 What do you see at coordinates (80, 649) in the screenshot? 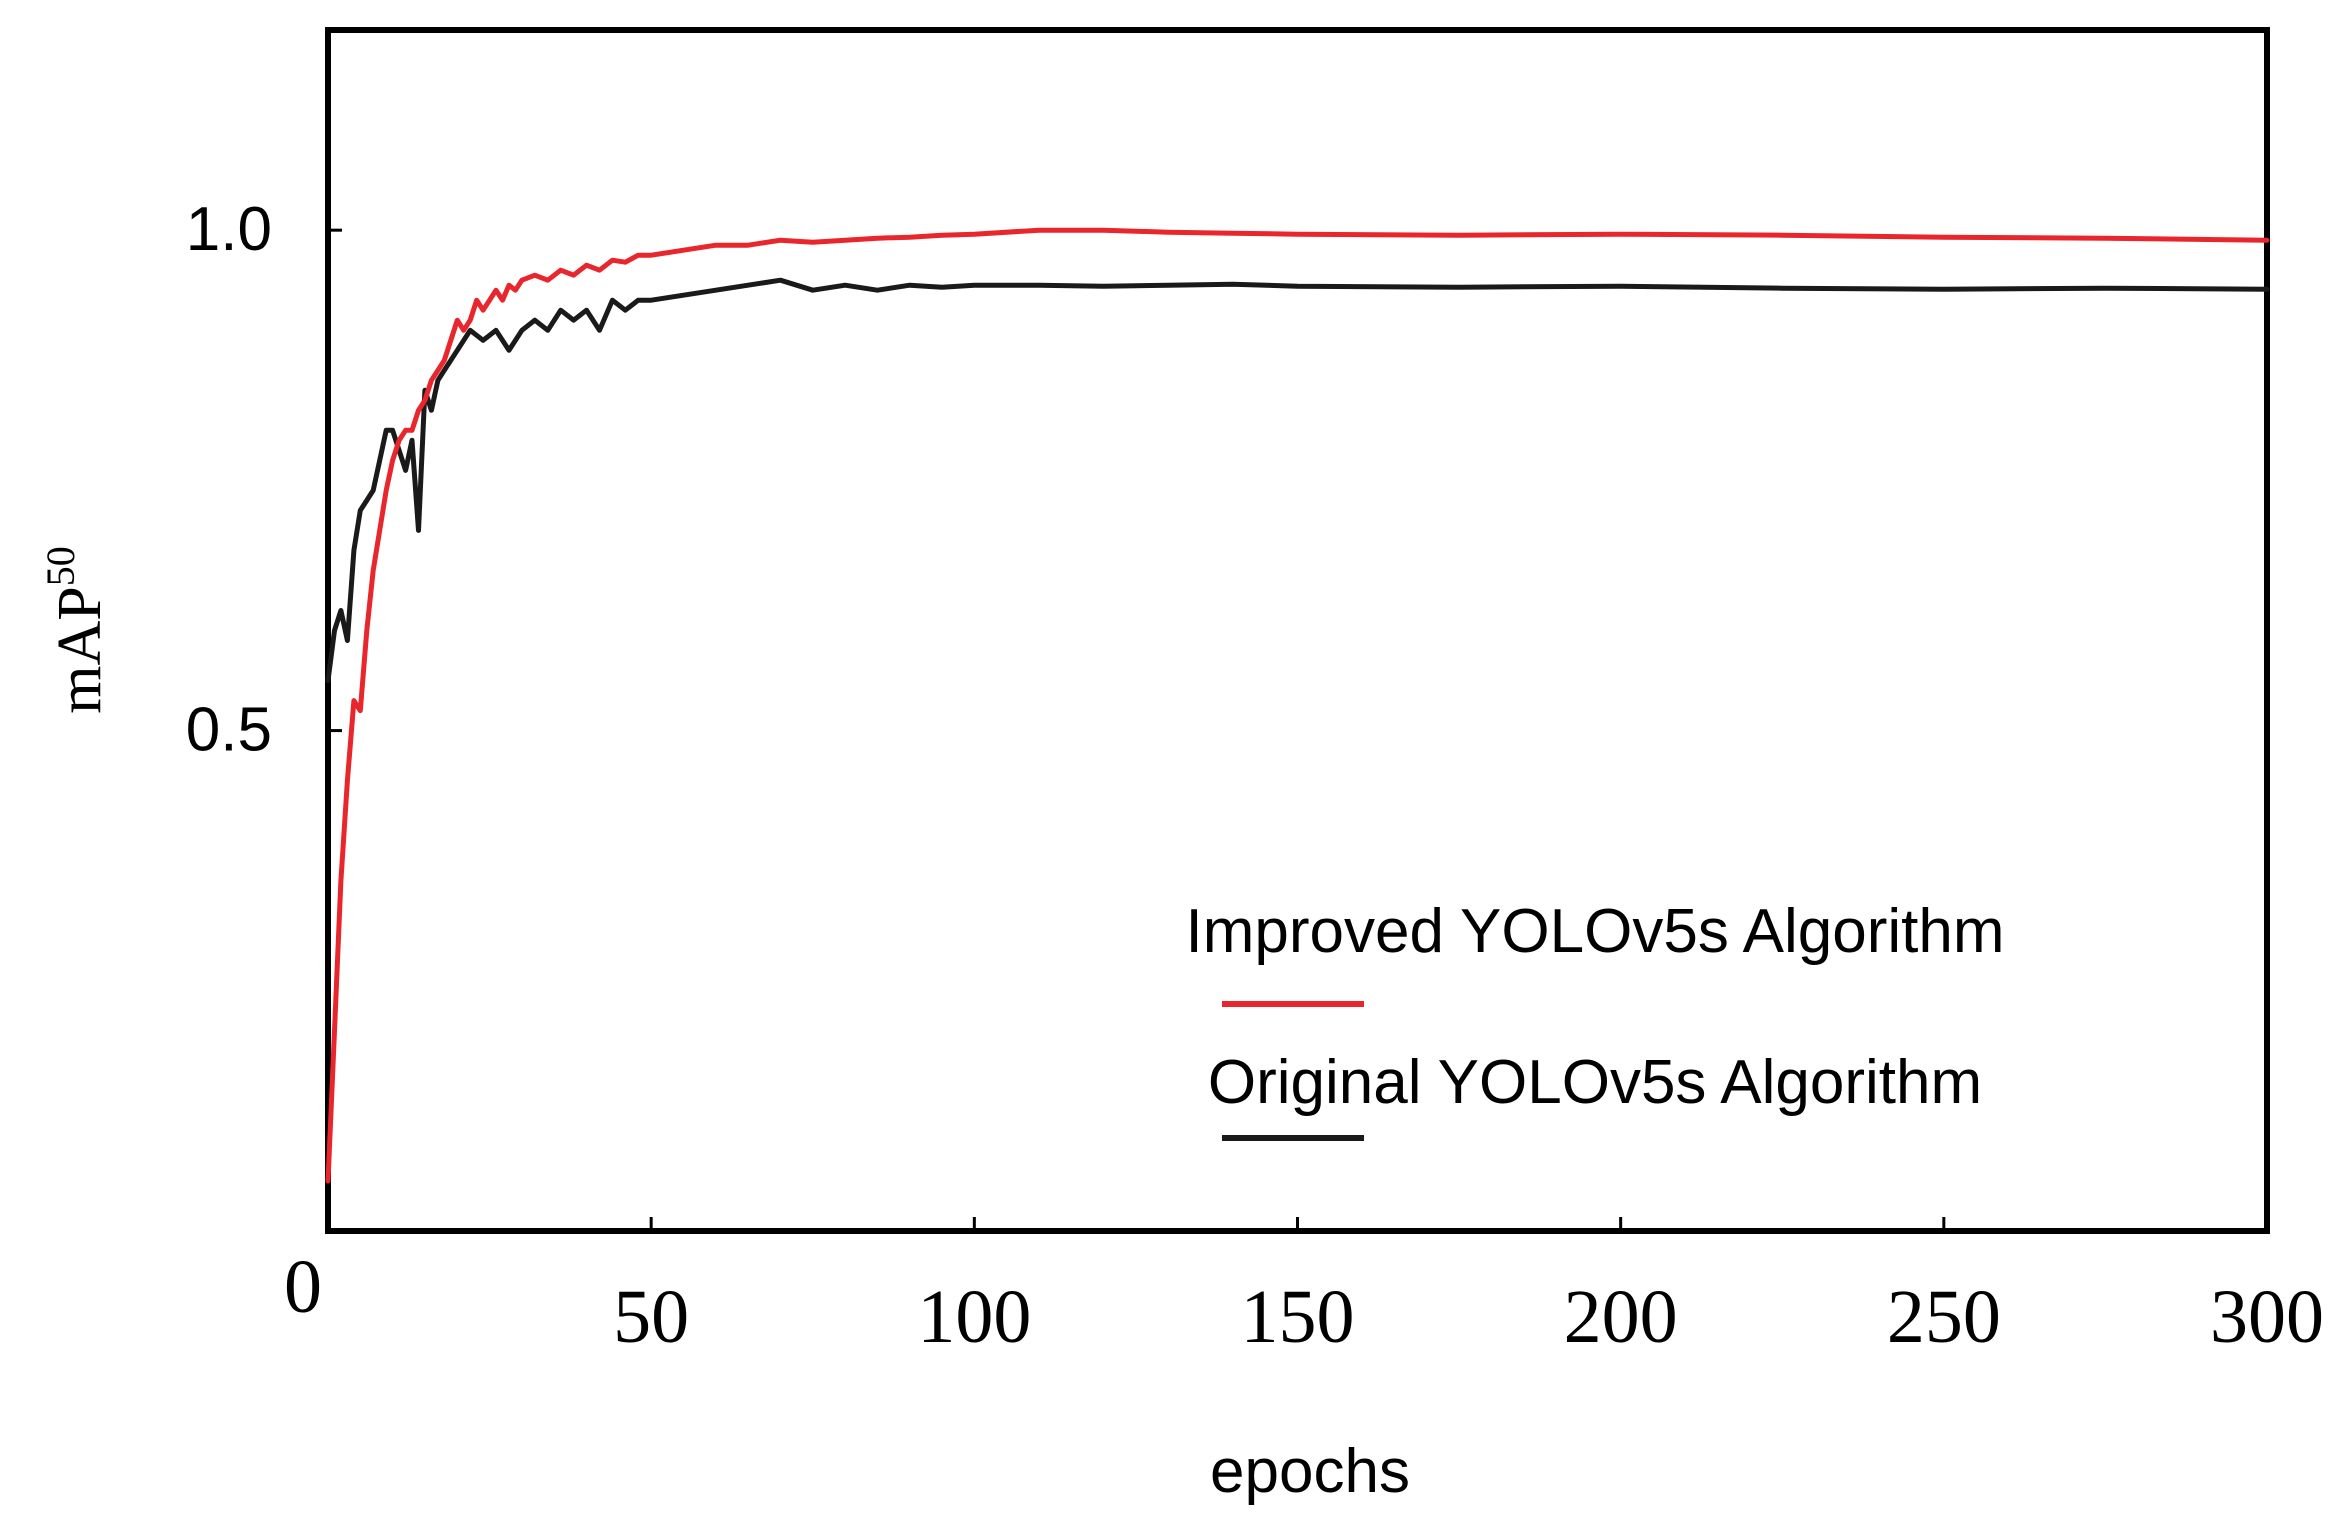
I see `y-axis-label-main: mAP` at bounding box center [80, 649].